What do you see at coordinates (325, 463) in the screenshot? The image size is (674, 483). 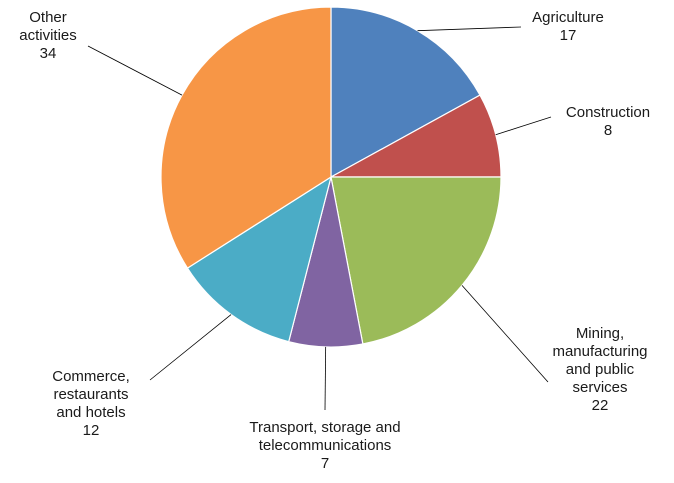 I see `slice-value: 7` at bounding box center [325, 463].